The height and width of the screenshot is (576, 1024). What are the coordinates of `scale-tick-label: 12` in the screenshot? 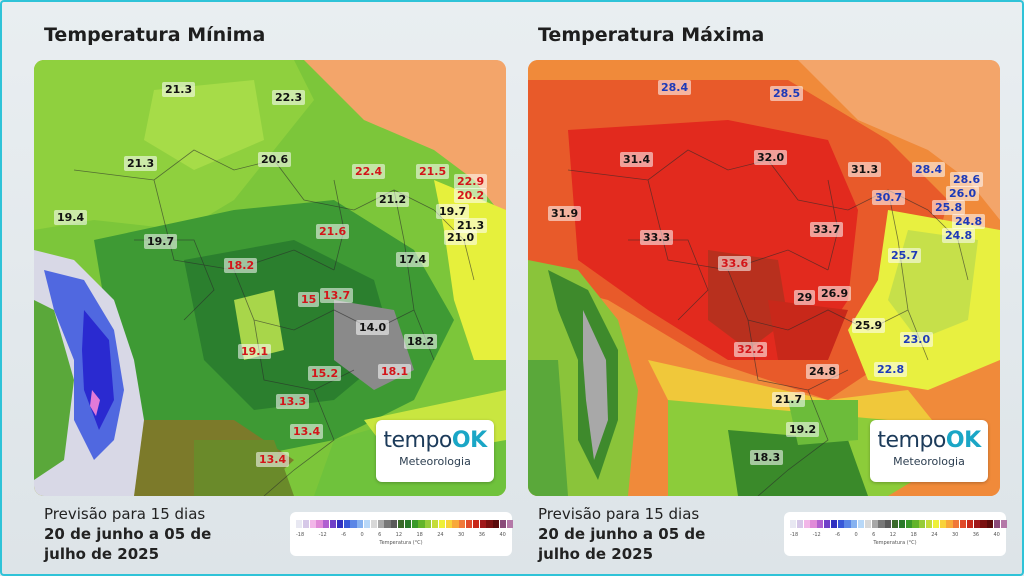 It's located at (893, 535).